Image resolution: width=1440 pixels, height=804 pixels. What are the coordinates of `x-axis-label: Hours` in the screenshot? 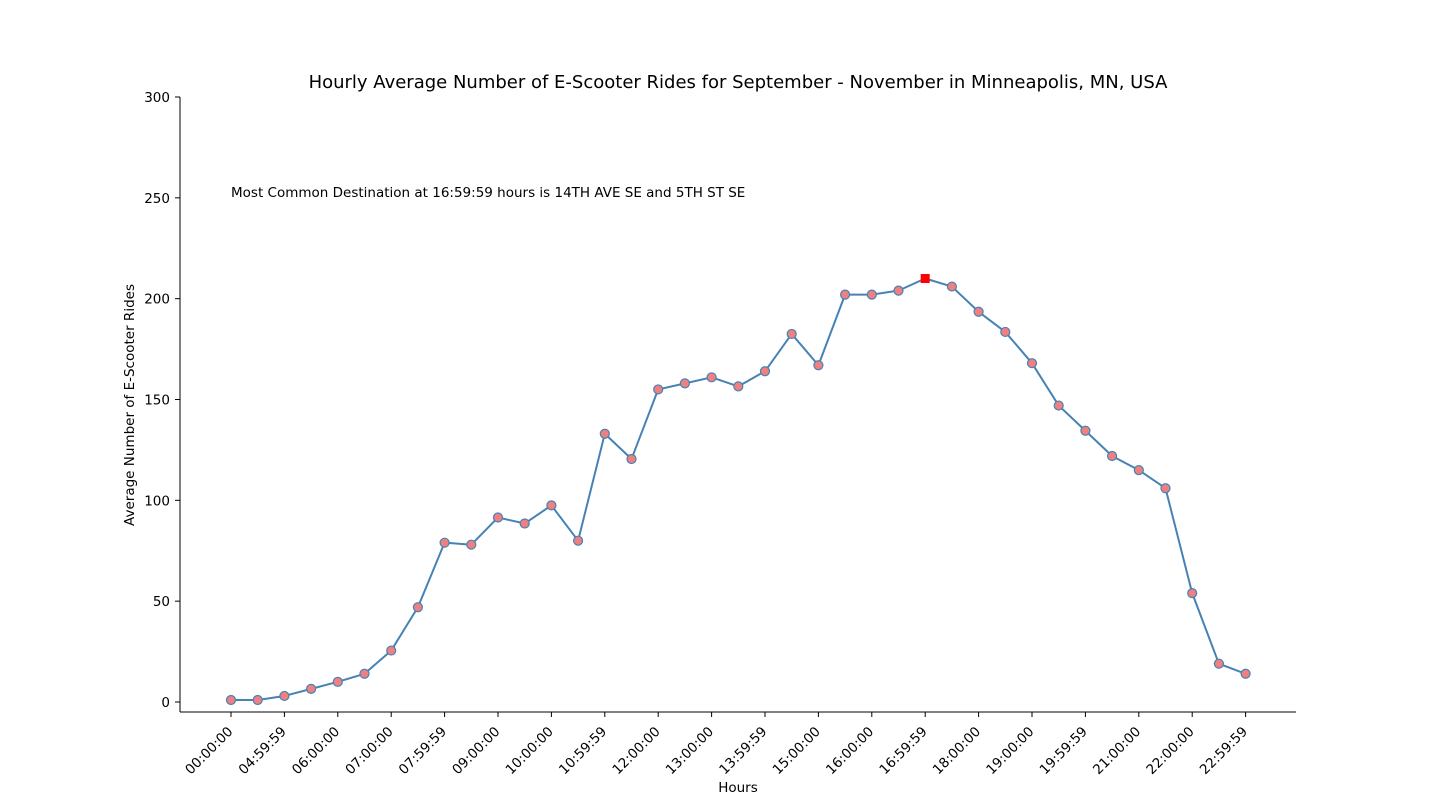 It's located at (738, 788).